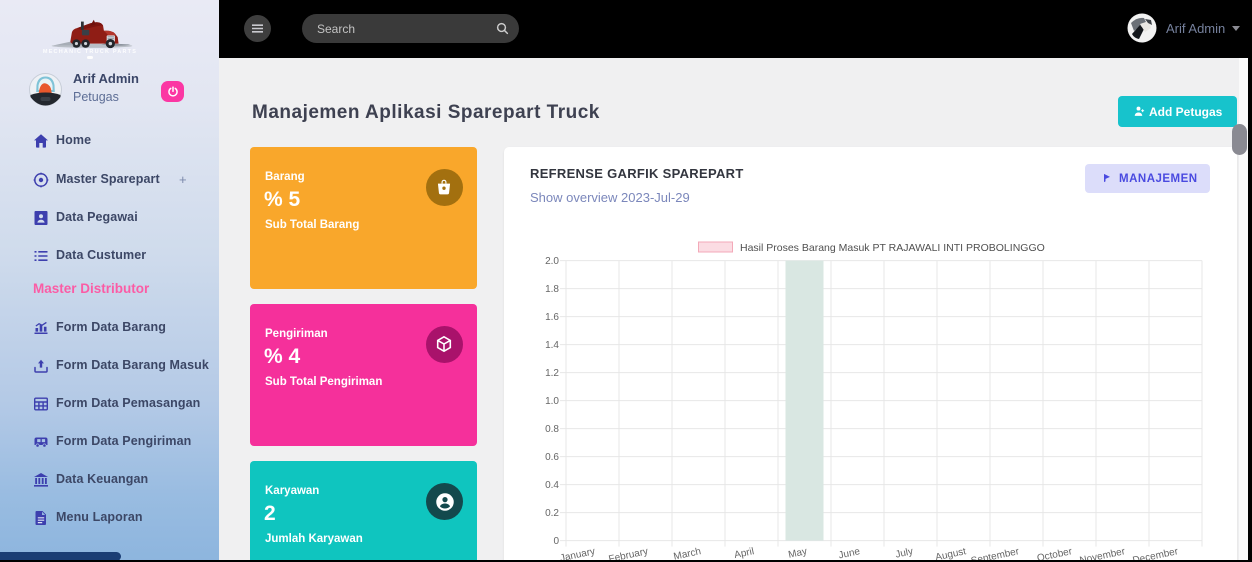 The height and width of the screenshot is (562, 1252). I want to click on svg-text: 1.6, so click(552, 317).